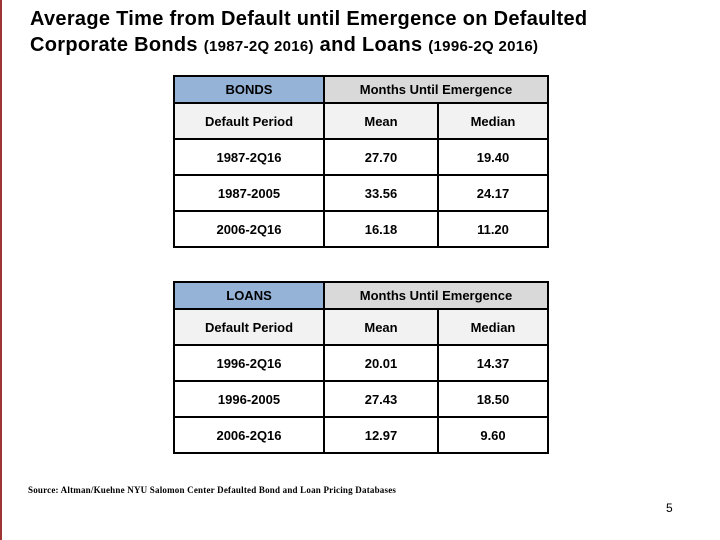  I want to click on mean-cell: 16.18, so click(381, 229).